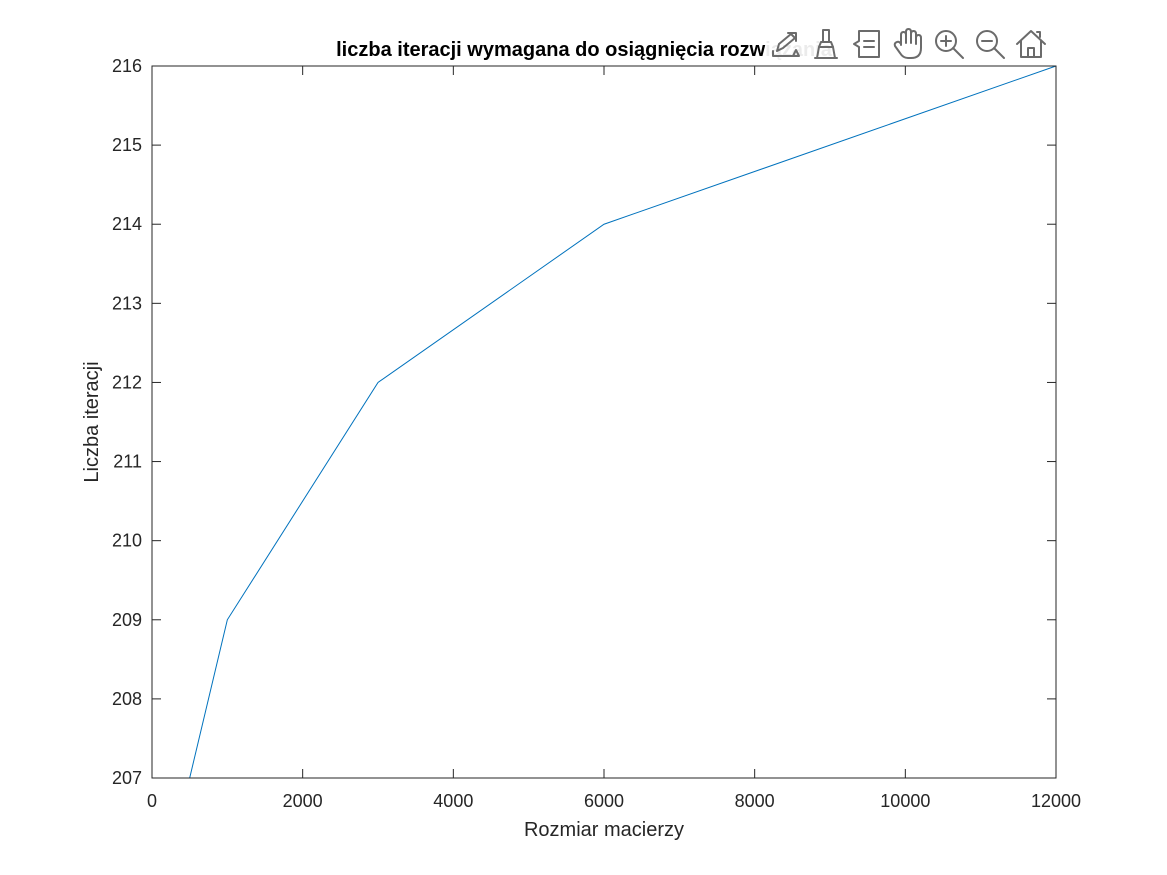 The image size is (1167, 875). I want to click on data-tips-button, so click(867, 44).